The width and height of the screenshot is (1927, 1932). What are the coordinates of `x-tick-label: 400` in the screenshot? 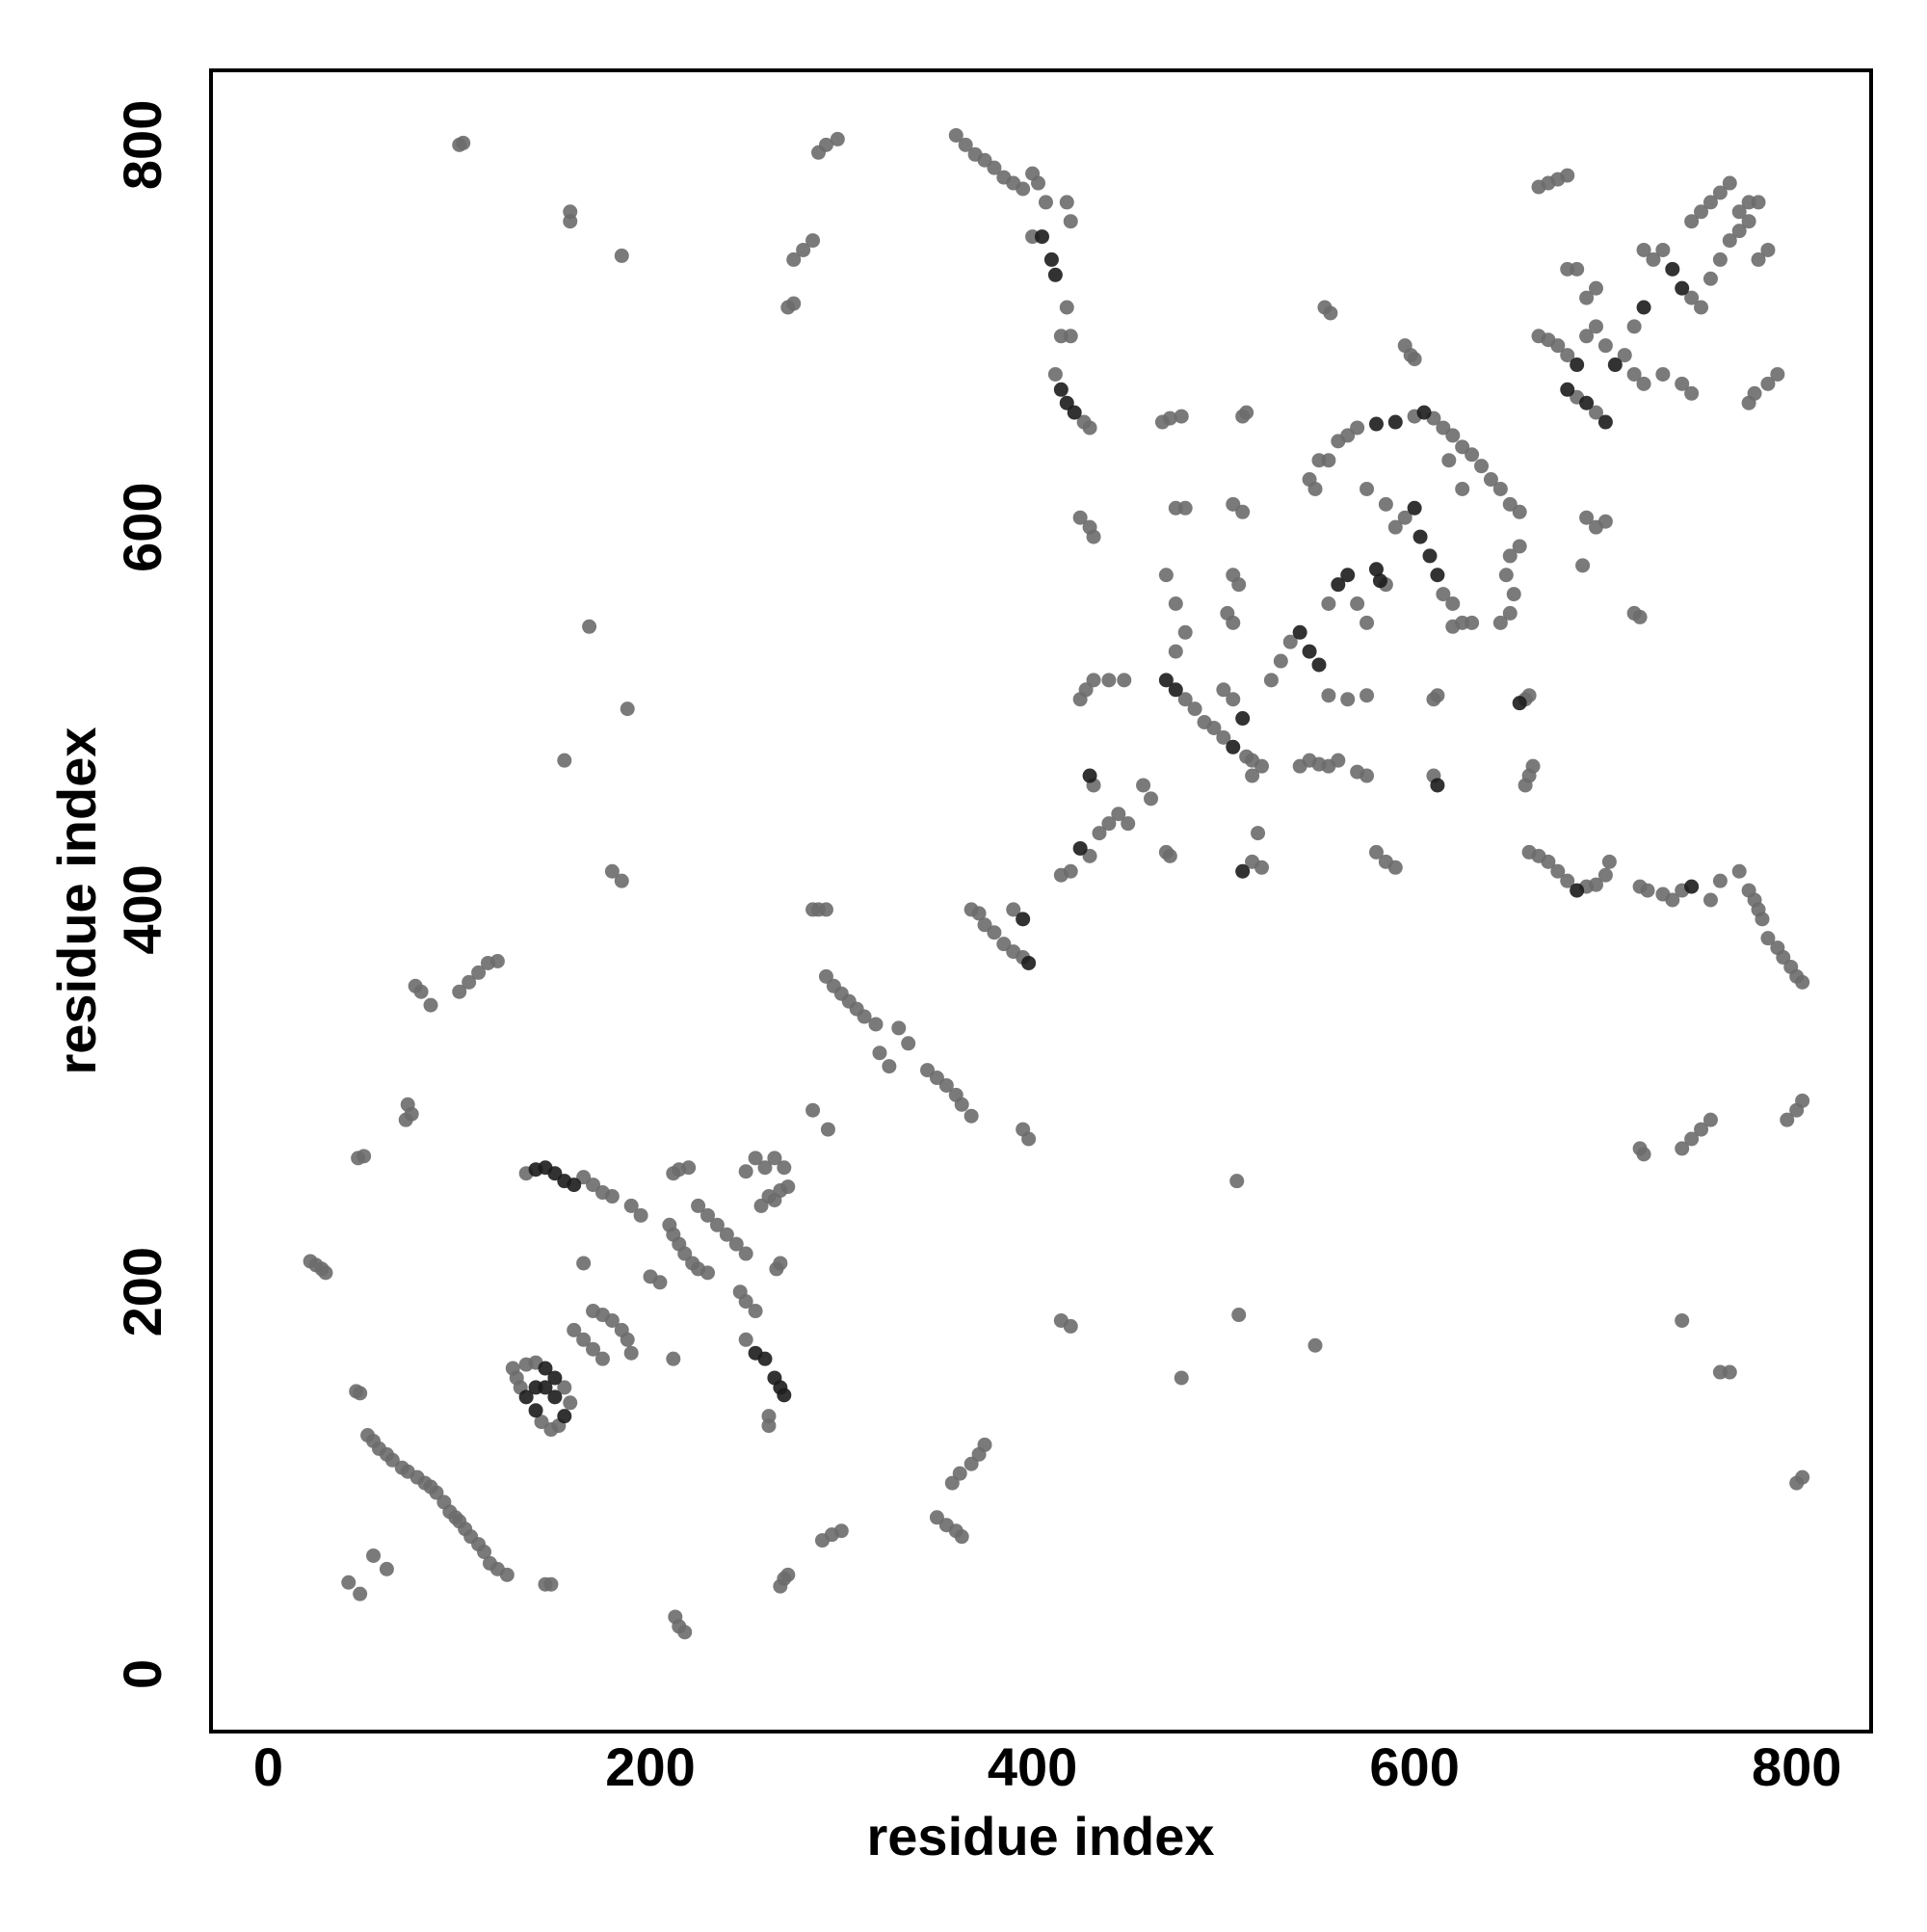 It's located at (1032, 1766).